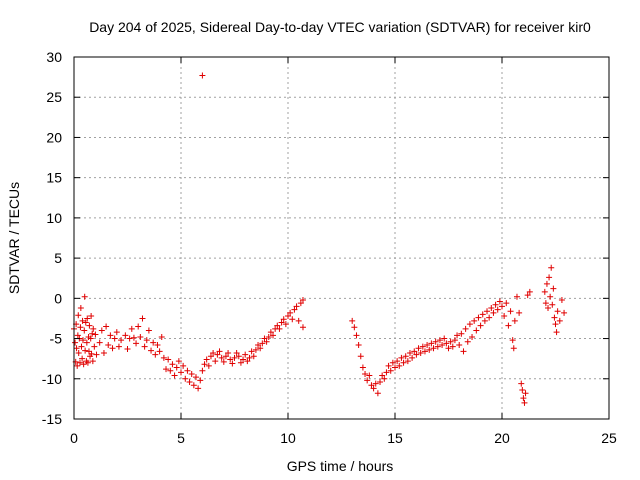  Describe the element at coordinates (54, 97) in the screenshot. I see `y-tick-label: 25` at that location.